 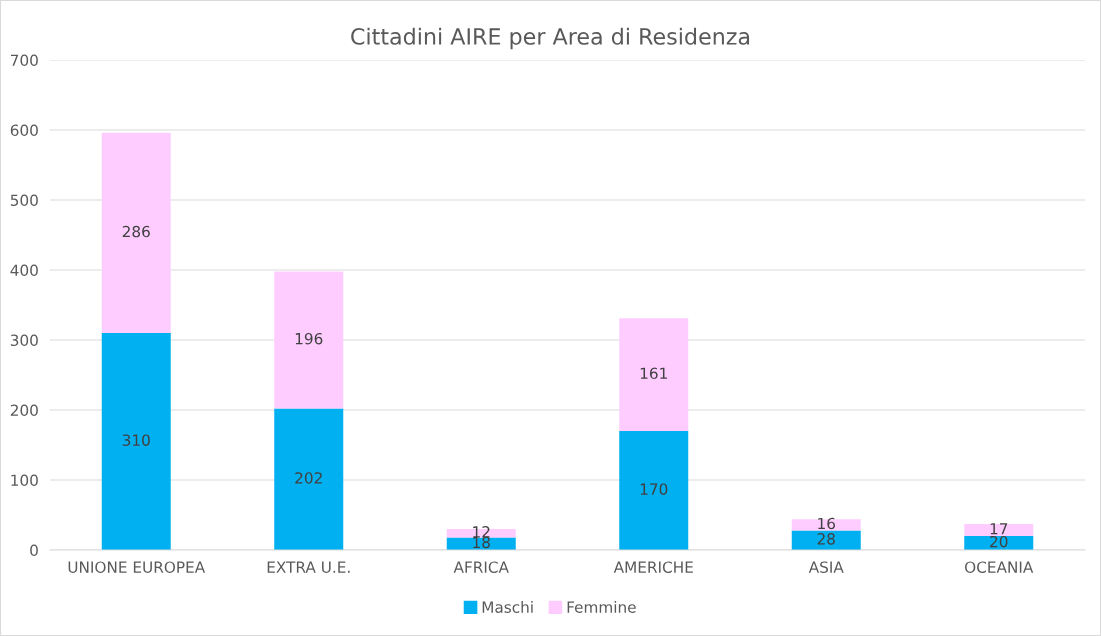 I want to click on data-label: 170, so click(x=654, y=489).